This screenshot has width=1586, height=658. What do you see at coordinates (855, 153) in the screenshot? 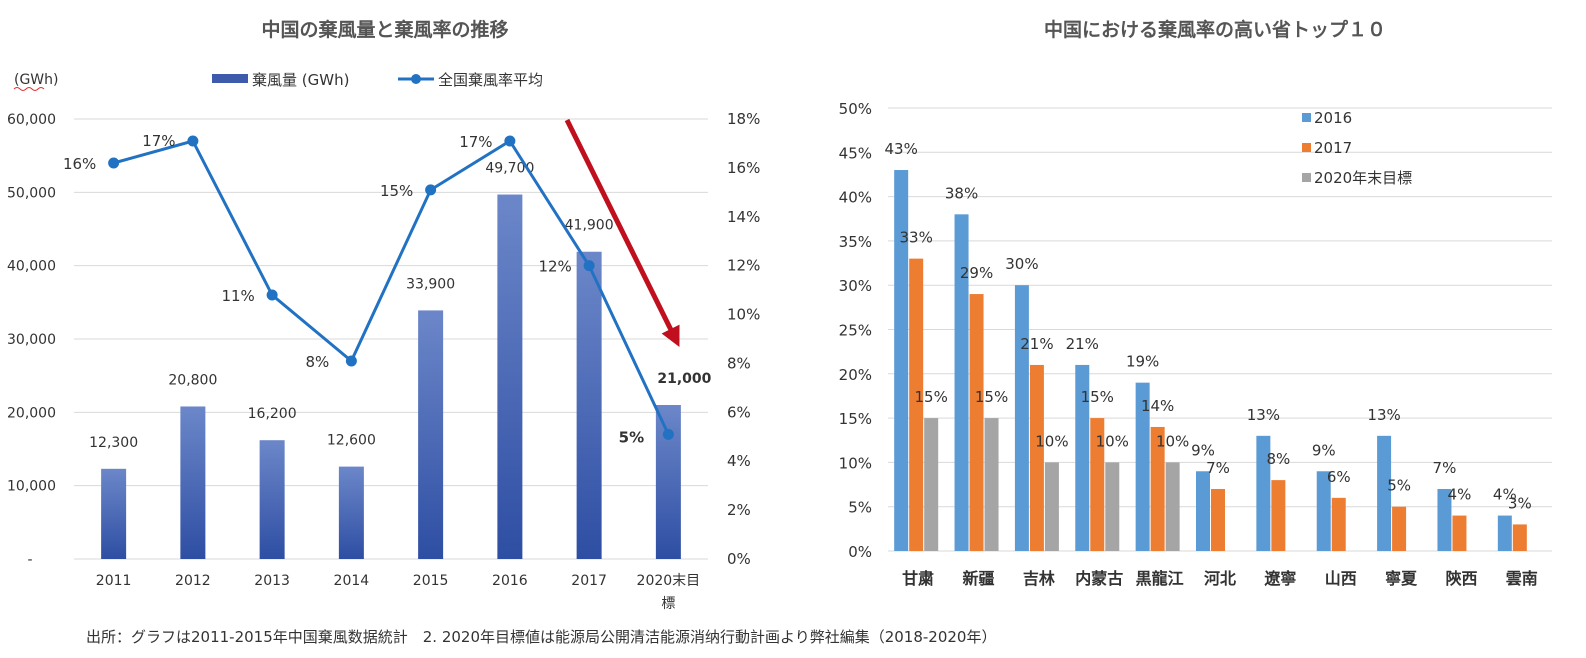
I see `right-y-tick: 45%` at bounding box center [855, 153].